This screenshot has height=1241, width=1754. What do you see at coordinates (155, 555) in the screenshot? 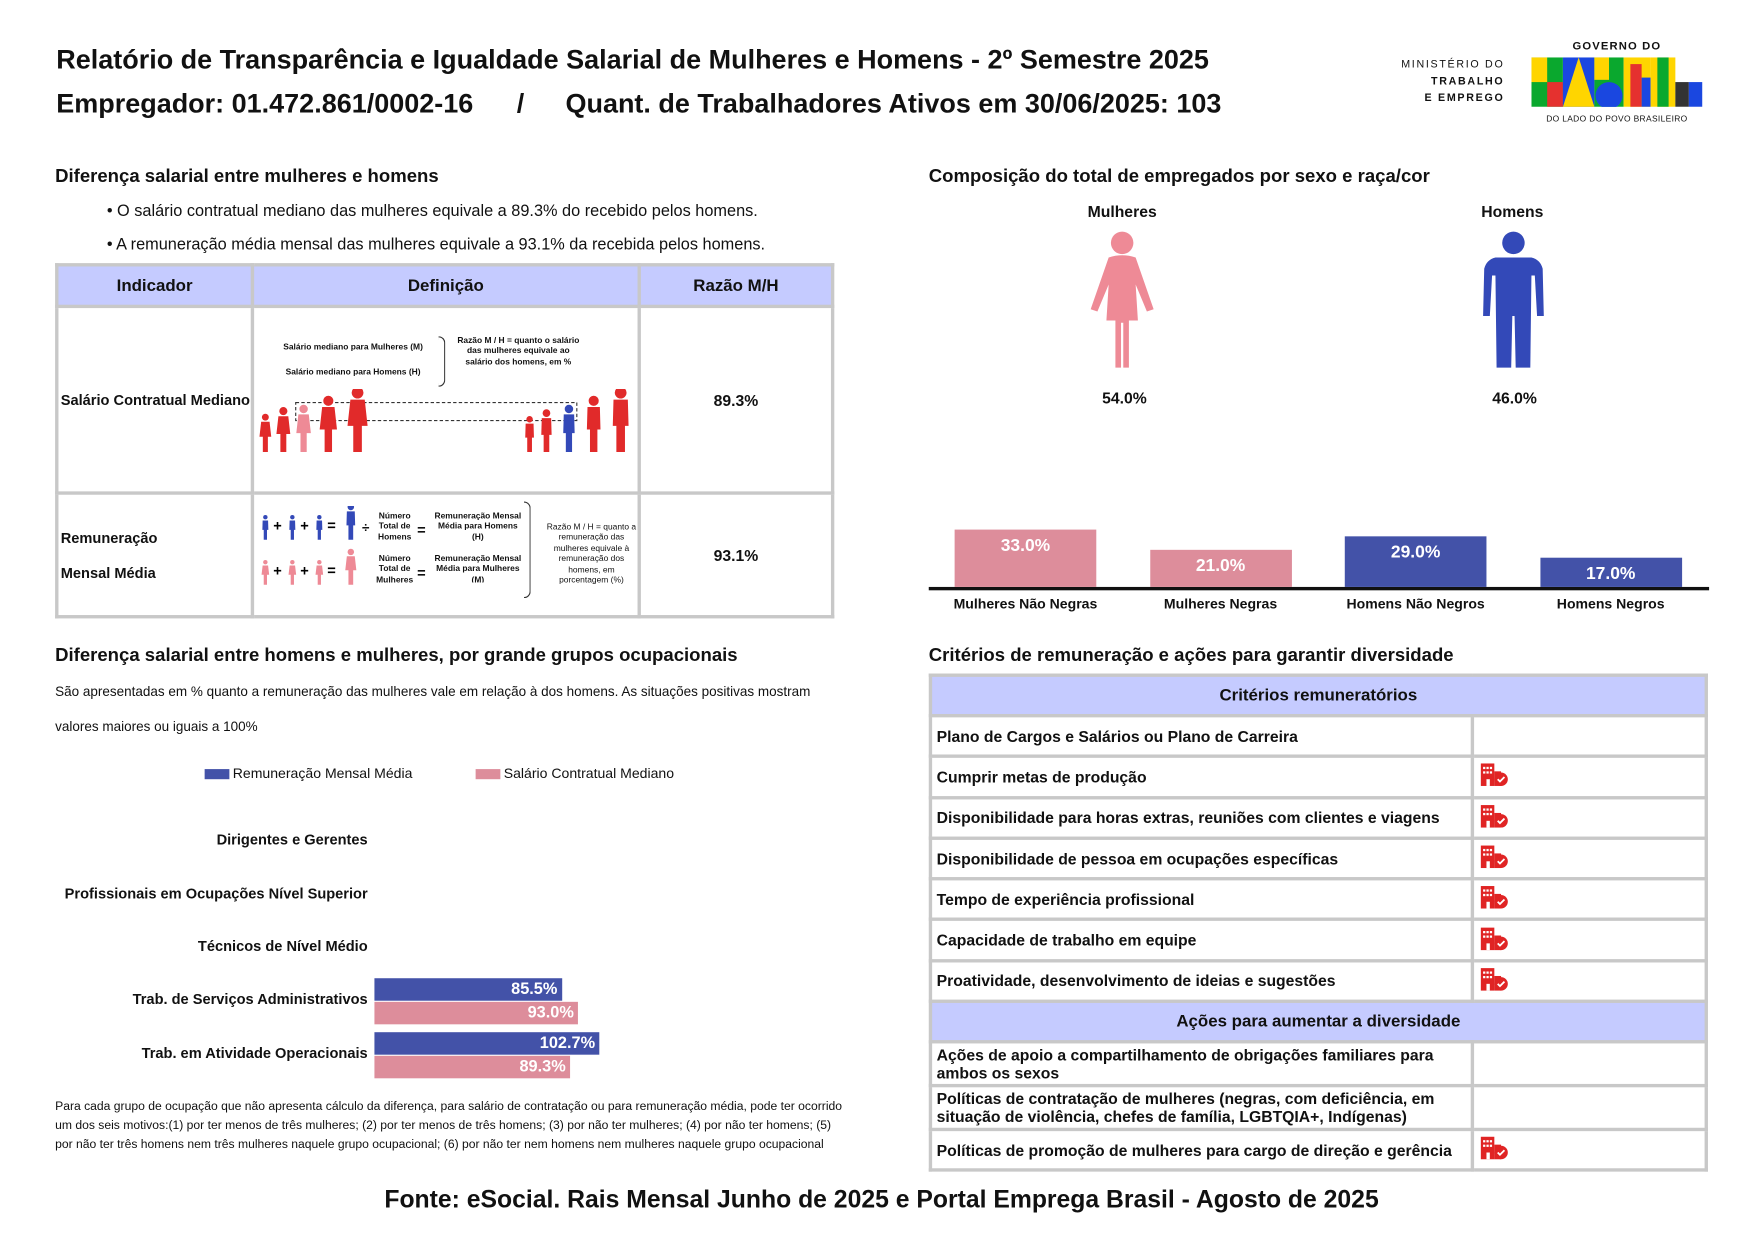
I see `indicator-name: Remuneração Mensal Média` at bounding box center [155, 555].